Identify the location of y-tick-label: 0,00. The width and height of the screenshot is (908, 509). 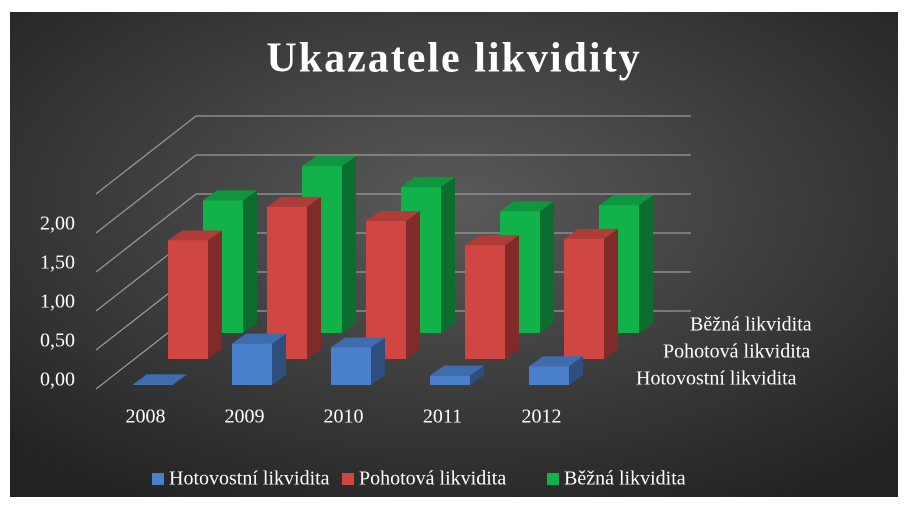
(57, 380).